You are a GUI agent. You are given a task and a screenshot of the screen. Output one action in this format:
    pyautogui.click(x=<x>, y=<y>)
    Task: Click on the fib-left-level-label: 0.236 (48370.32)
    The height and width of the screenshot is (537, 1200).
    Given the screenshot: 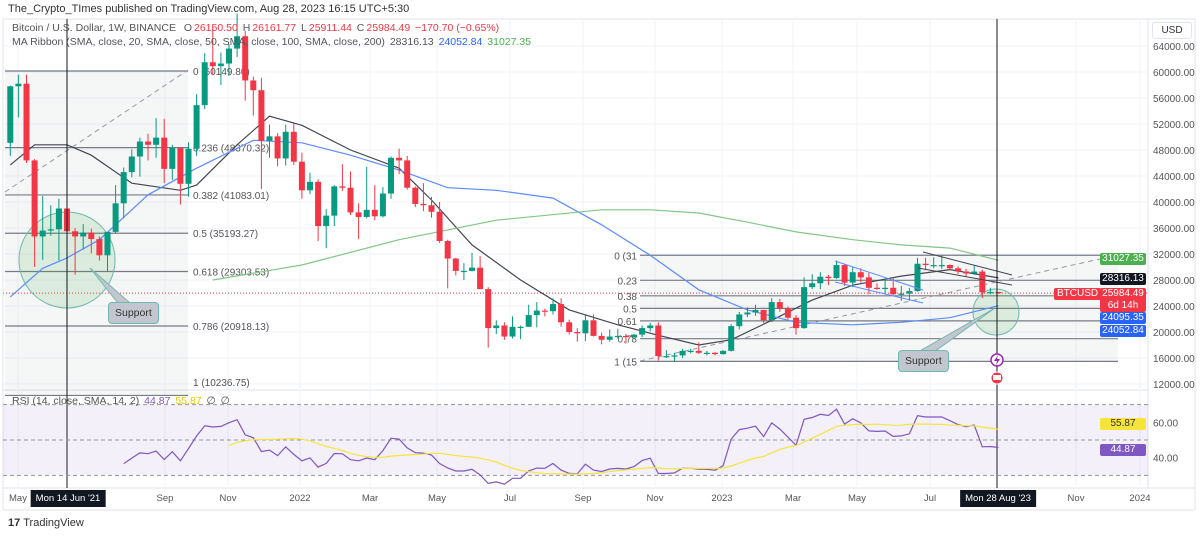 What is the action you would take?
    pyautogui.click(x=231, y=149)
    